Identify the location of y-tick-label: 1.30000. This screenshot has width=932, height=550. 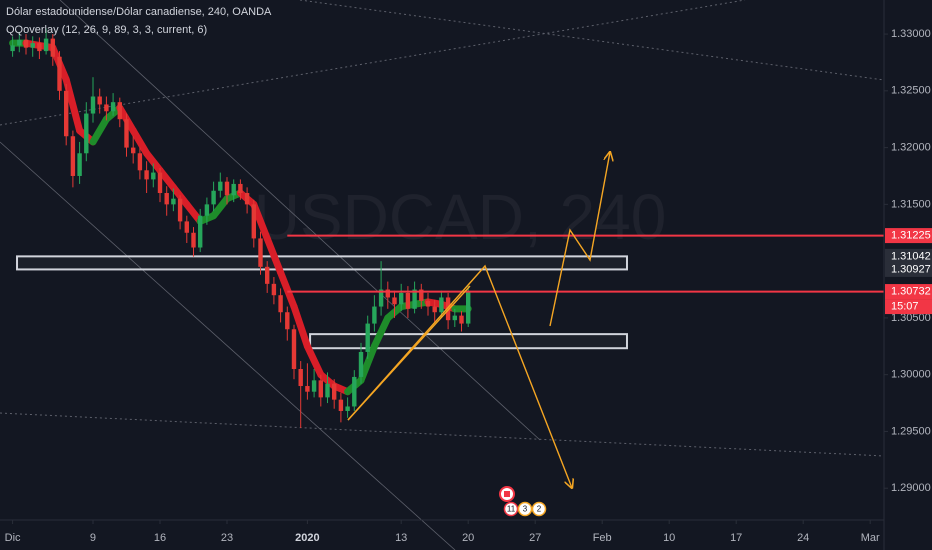
(911, 375).